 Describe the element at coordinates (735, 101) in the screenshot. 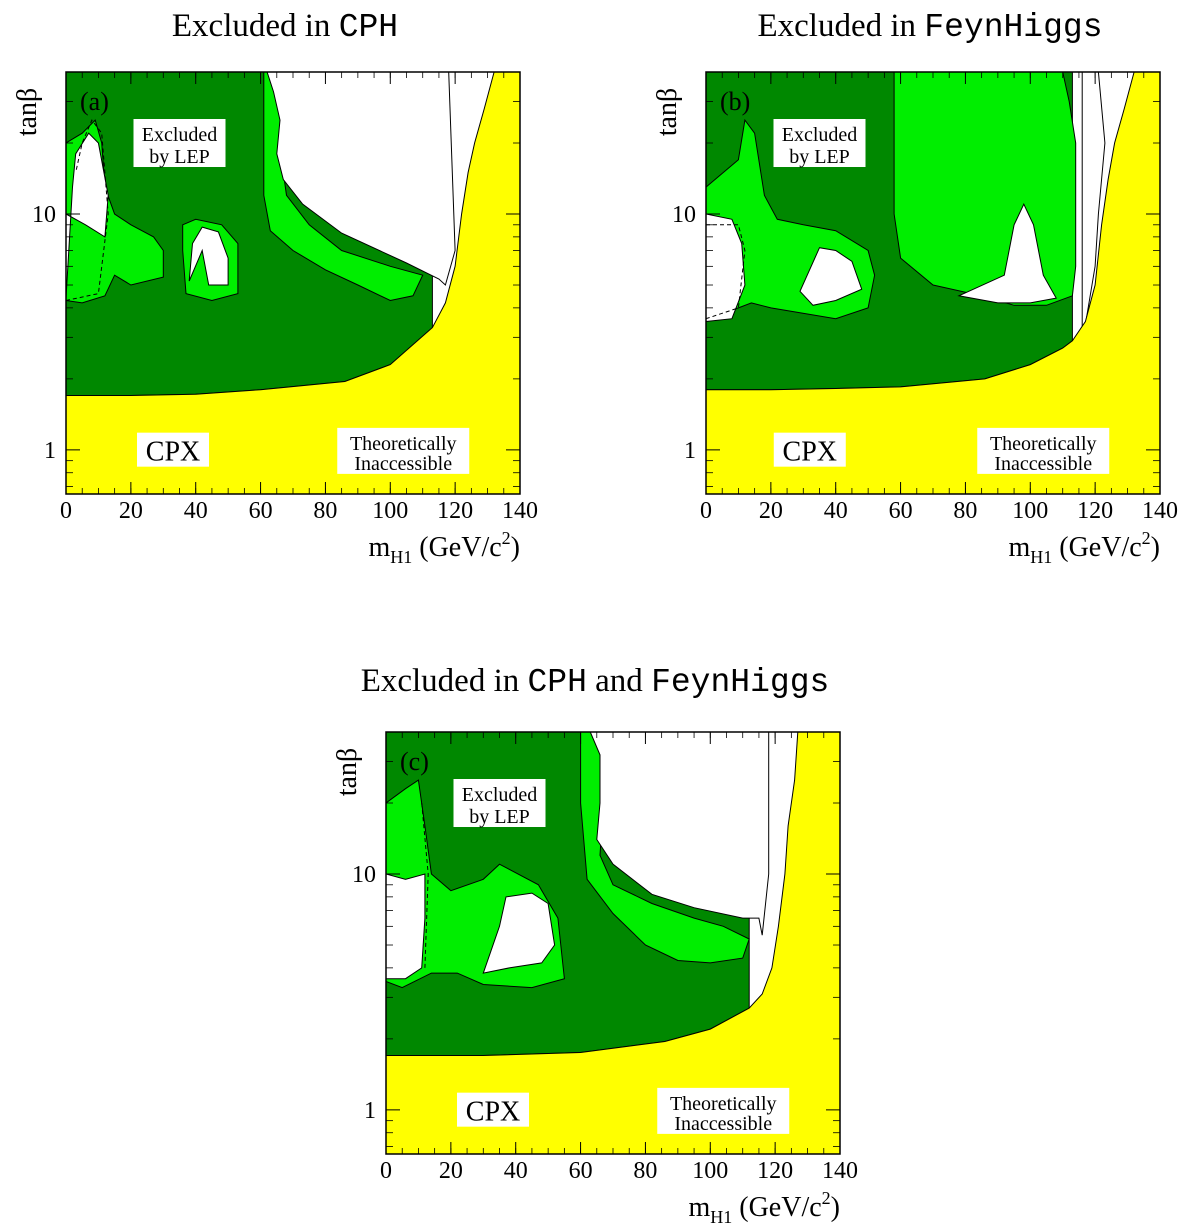

I see `panel-tag: (b)` at that location.